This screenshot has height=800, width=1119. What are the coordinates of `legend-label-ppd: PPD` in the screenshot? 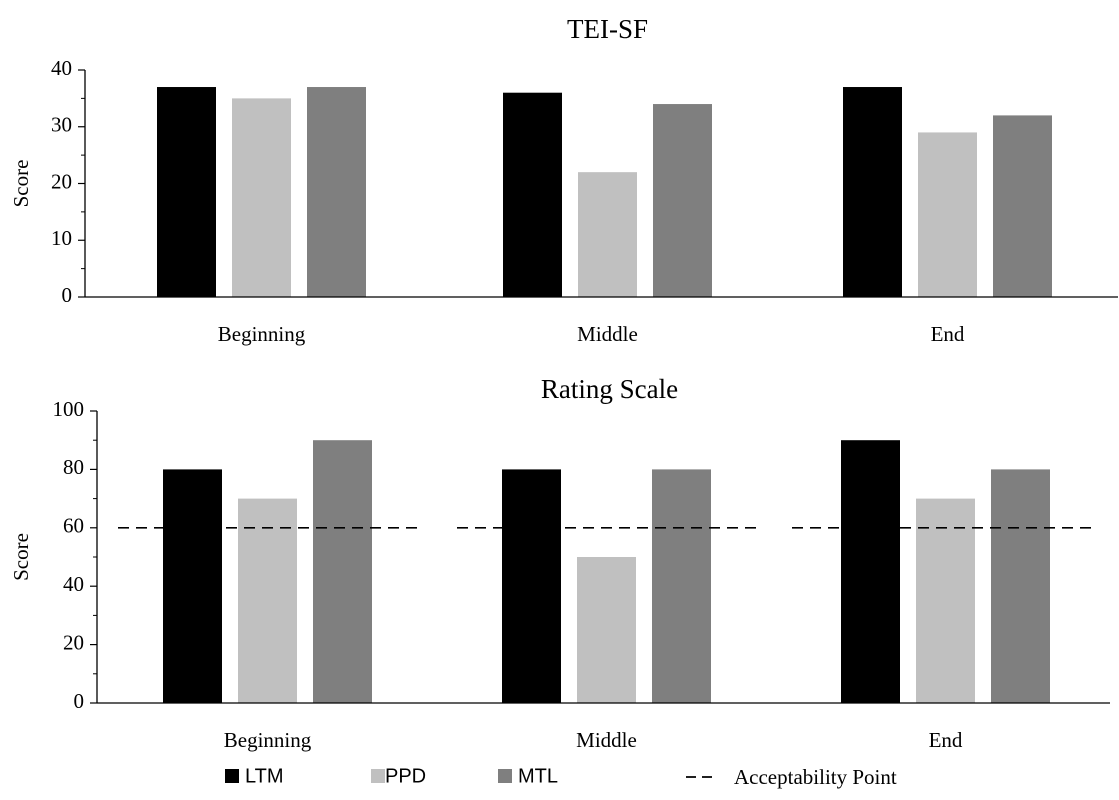 It's located at (405, 776).